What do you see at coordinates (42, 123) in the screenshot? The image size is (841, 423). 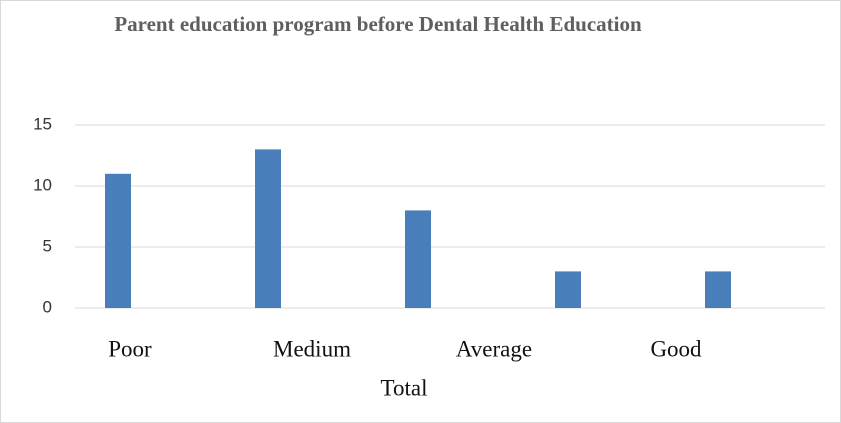 I see `y-tick-label: 15` at bounding box center [42, 123].